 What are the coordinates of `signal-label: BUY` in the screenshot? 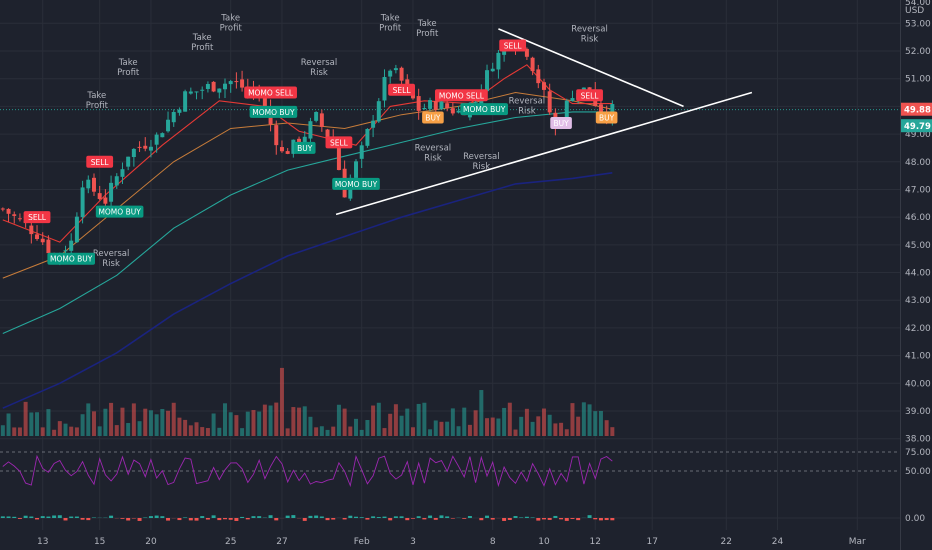 It's located at (607, 117).